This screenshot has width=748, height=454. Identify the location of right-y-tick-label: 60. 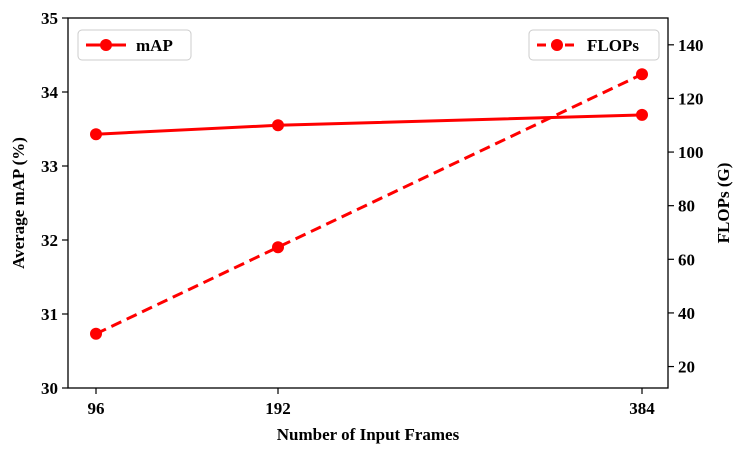
(686, 259).